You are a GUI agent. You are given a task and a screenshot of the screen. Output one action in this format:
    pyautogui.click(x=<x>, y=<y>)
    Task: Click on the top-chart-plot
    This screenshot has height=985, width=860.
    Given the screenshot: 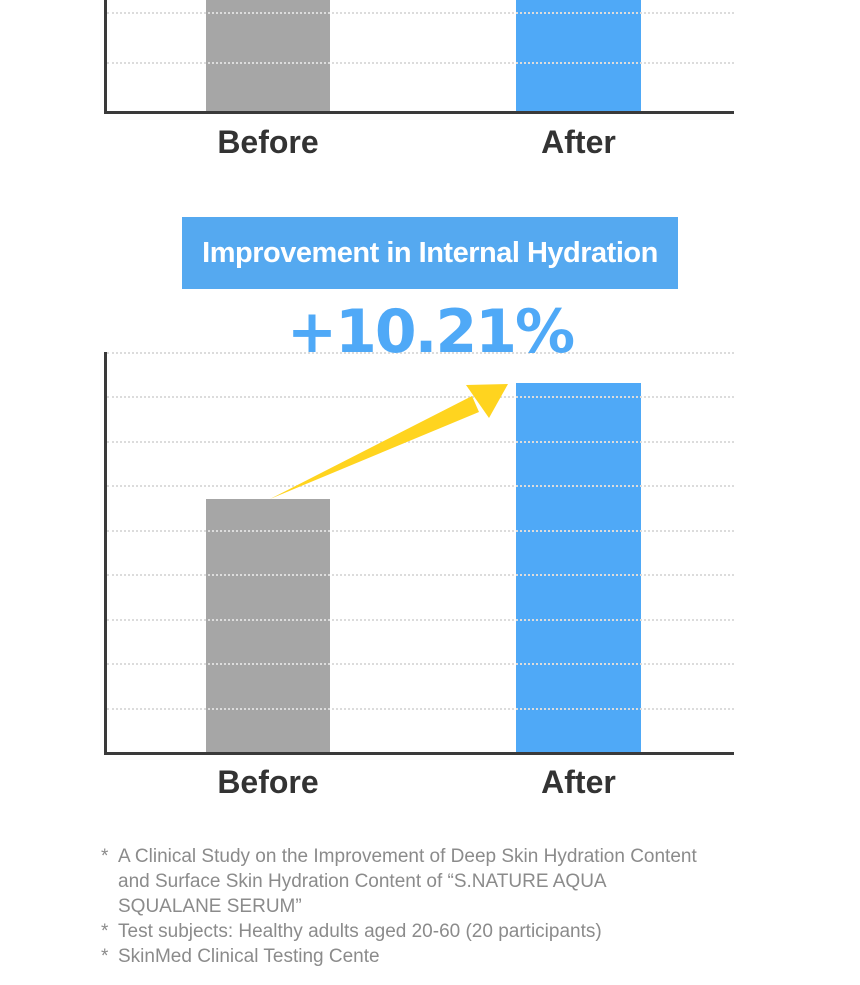 What is the action you would take?
    pyautogui.click(x=419, y=57)
    